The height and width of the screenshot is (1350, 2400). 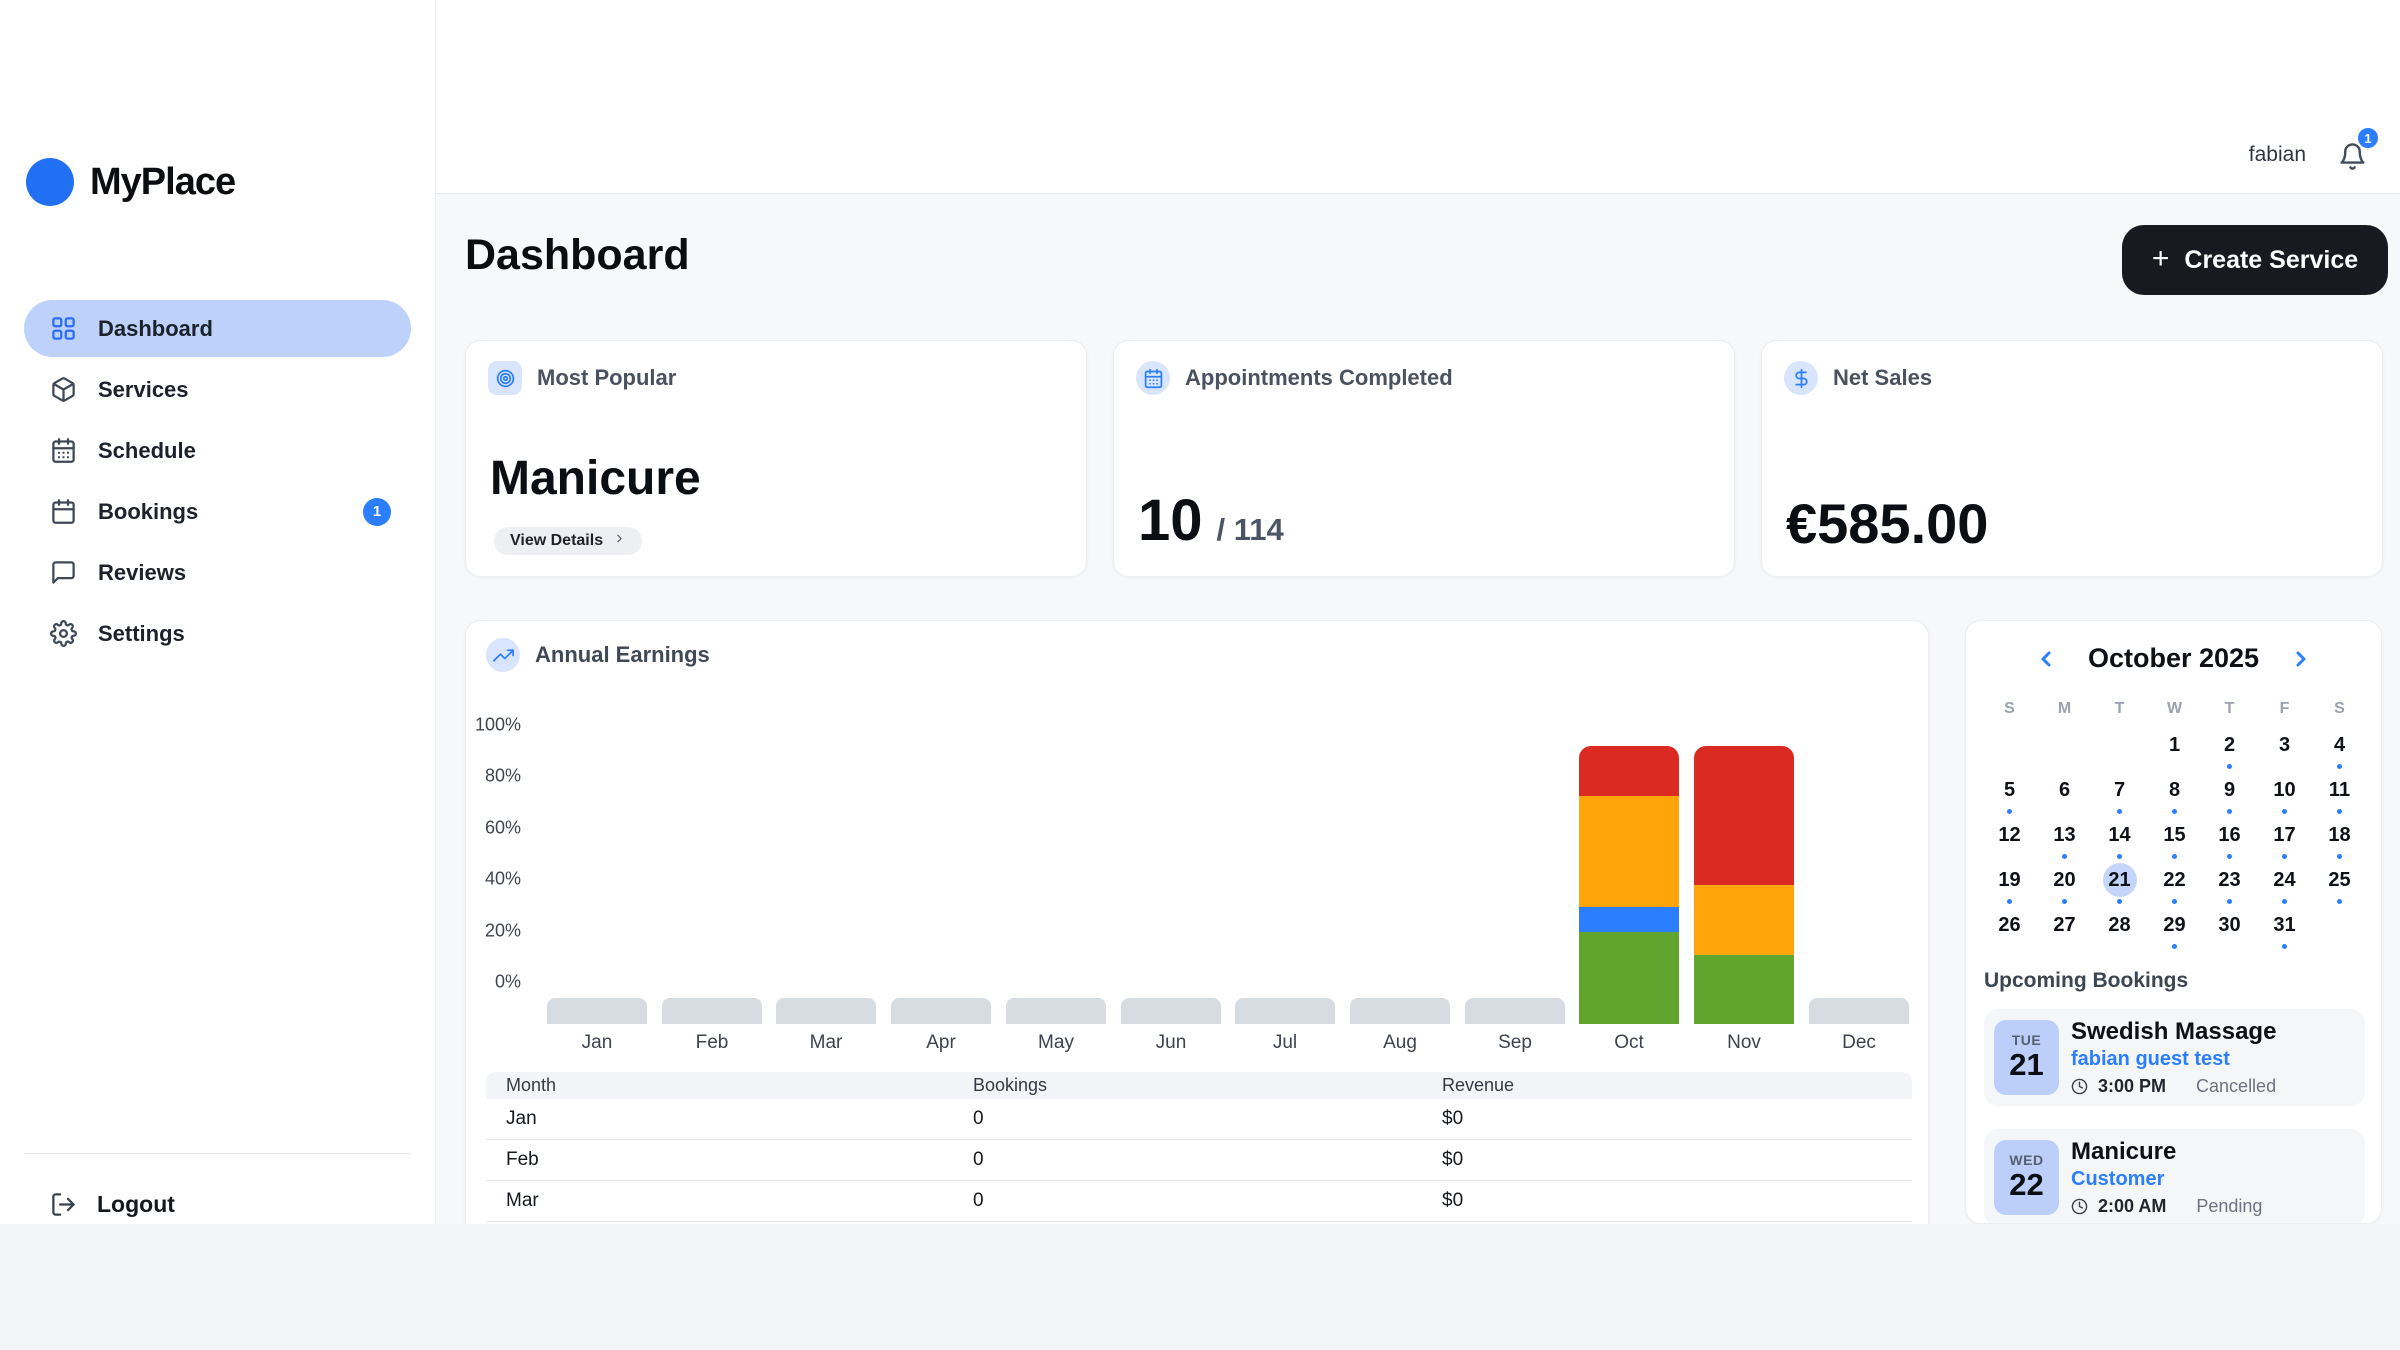 What do you see at coordinates (143, 389) in the screenshot?
I see `sidebar-item-label: Services` at bounding box center [143, 389].